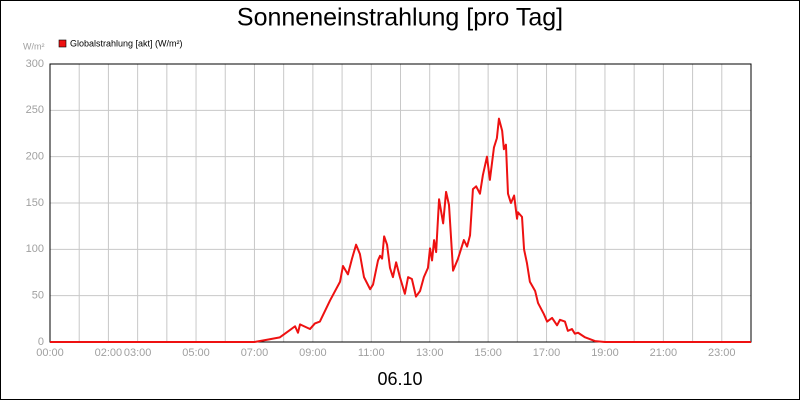 The image size is (800, 400). Describe the element at coordinates (196, 353) in the screenshot. I see `x-tick-label: 05:00` at that location.